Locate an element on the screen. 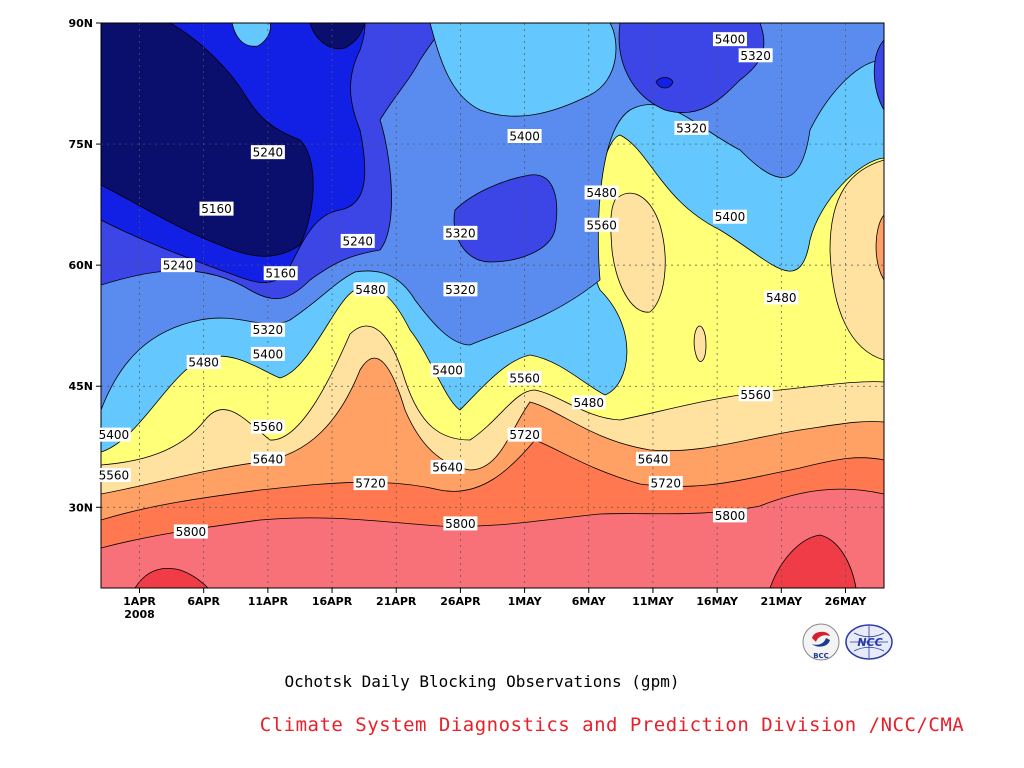  cell-5240-tiny is located at coordinates (664, 83).